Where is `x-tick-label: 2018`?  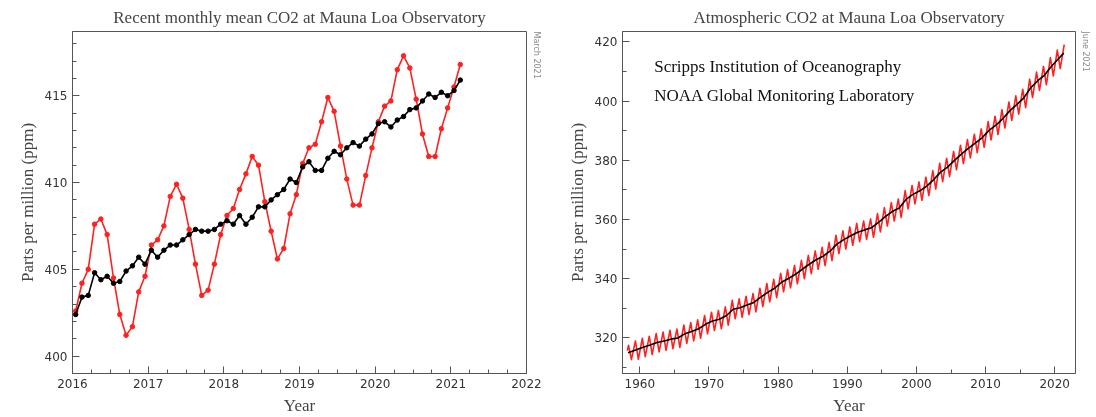
x-tick-label: 2018 is located at coordinates (224, 383).